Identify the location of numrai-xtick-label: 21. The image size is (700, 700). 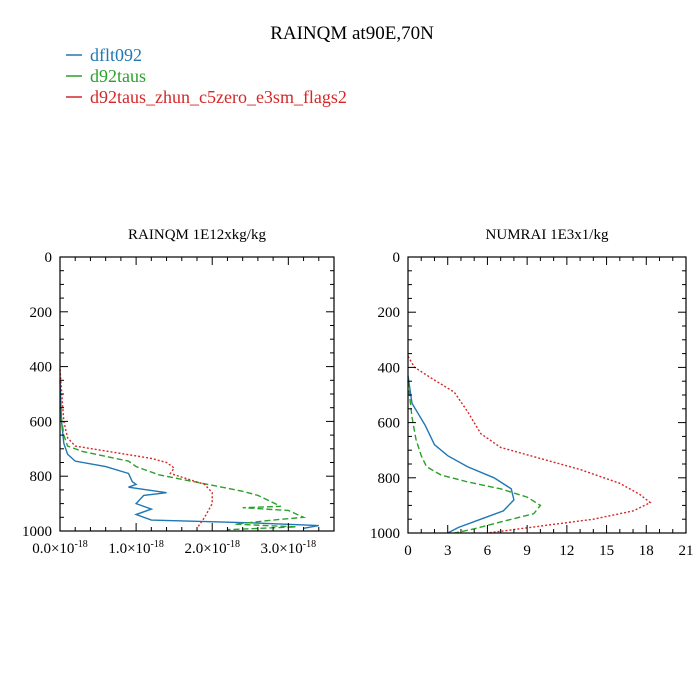
(686, 551).